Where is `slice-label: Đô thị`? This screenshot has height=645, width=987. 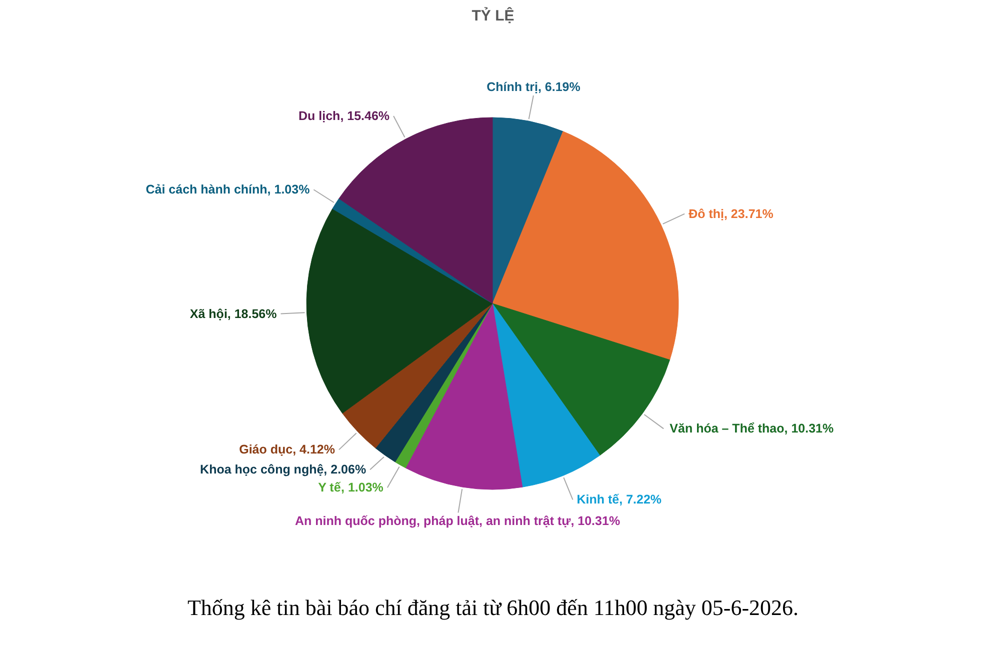 slice-label: Đô thị is located at coordinates (706, 213).